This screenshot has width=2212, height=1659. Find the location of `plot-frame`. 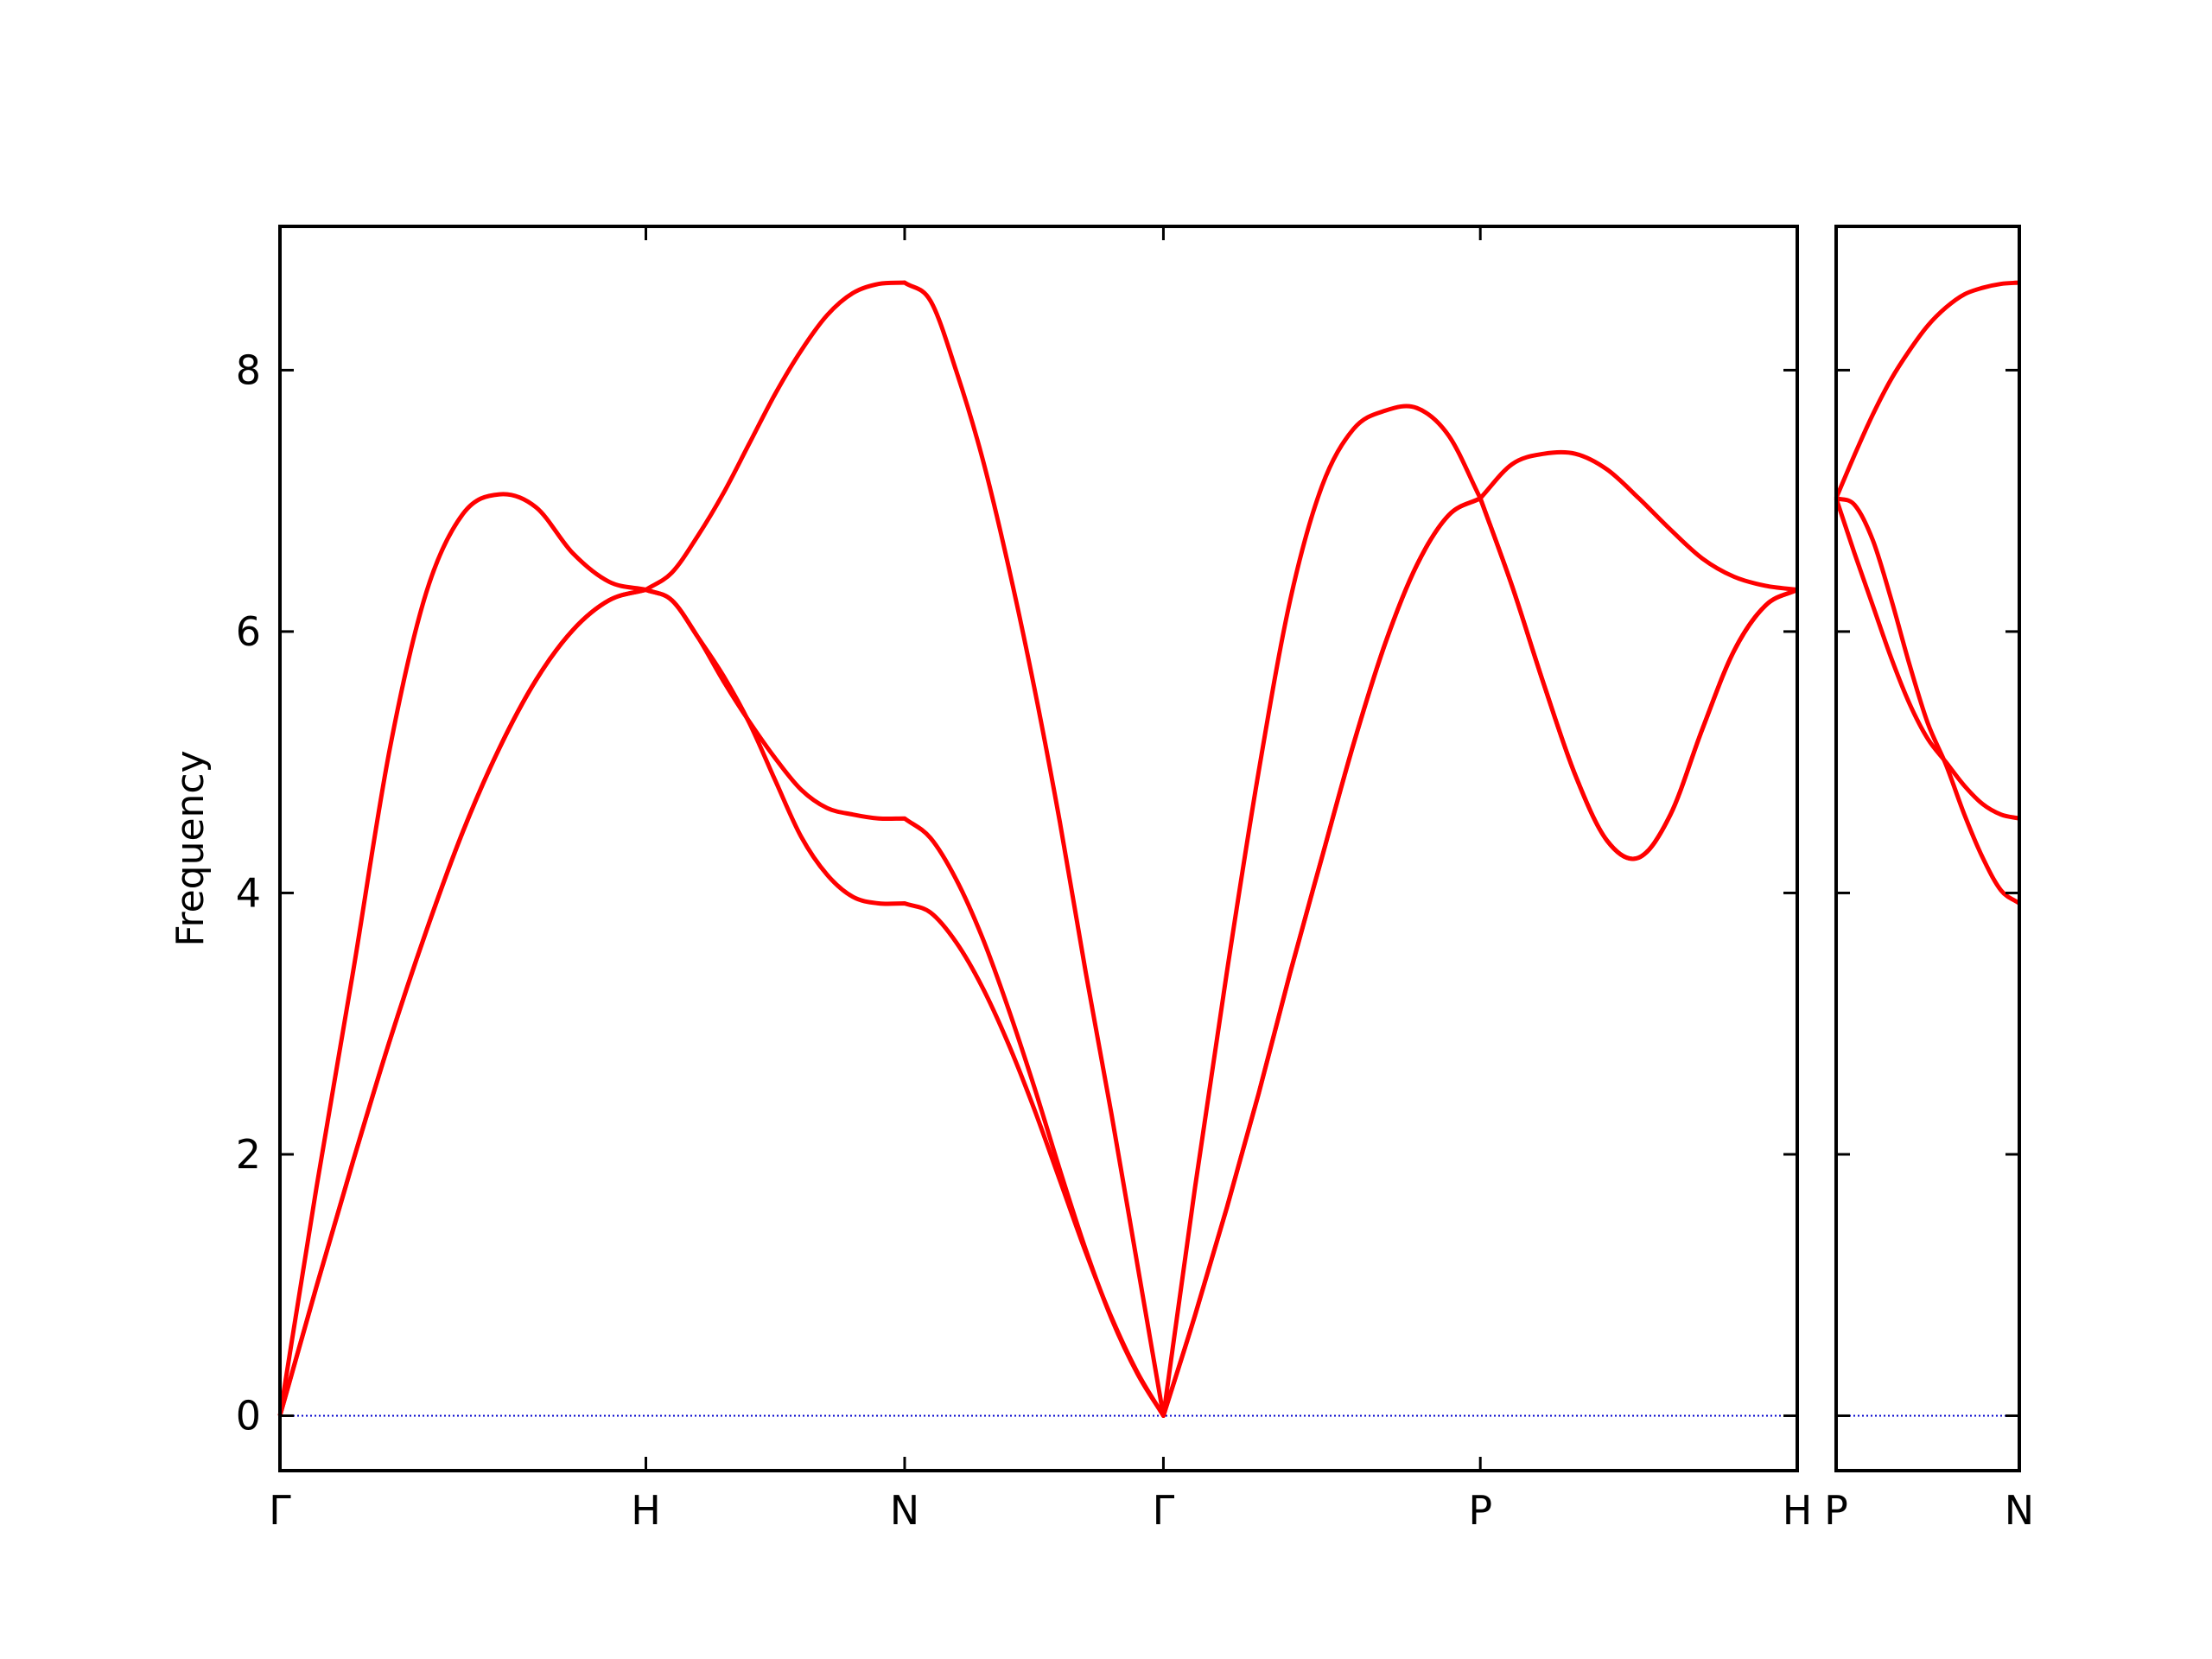

plot-frame is located at coordinates (1927, 848).